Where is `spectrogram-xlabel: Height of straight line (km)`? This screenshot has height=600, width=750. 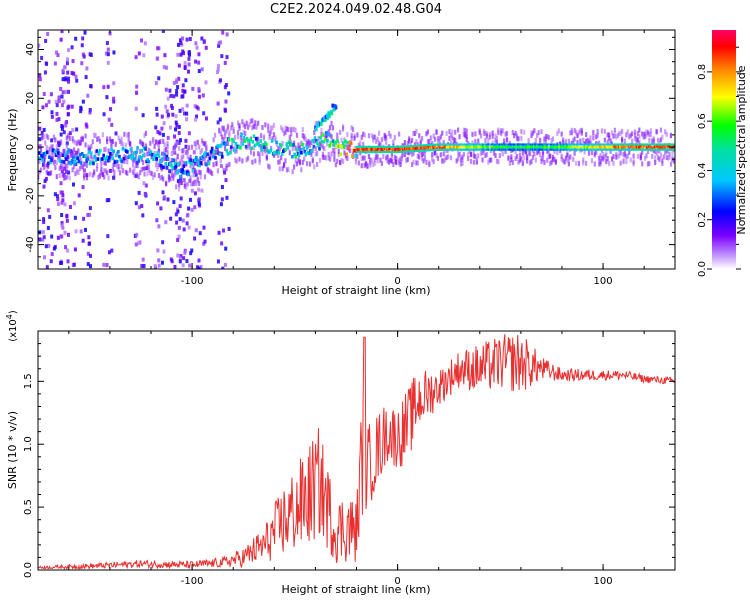
spectrogram-xlabel: Height of straight line (km) is located at coordinates (355, 290).